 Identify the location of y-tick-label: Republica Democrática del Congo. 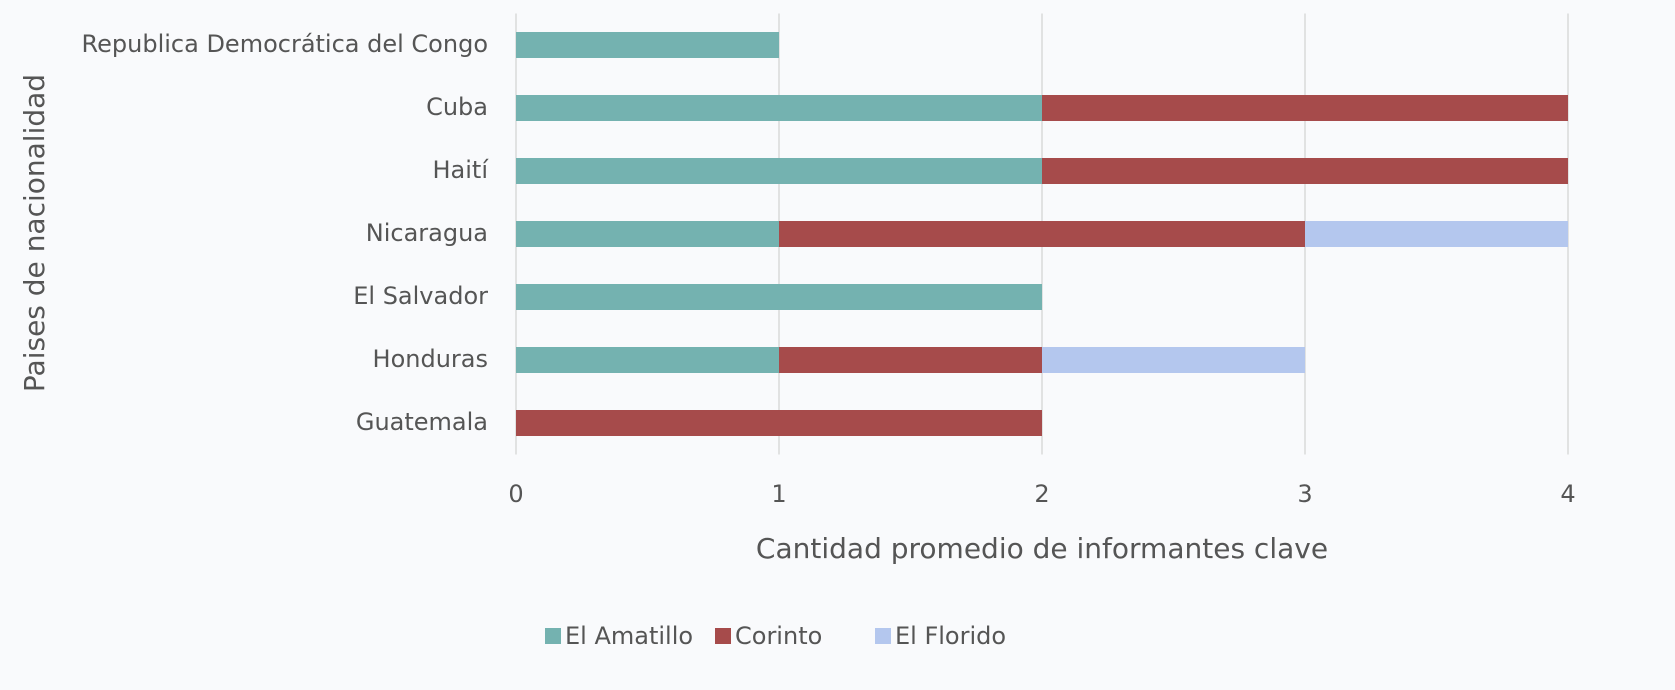
(285, 44).